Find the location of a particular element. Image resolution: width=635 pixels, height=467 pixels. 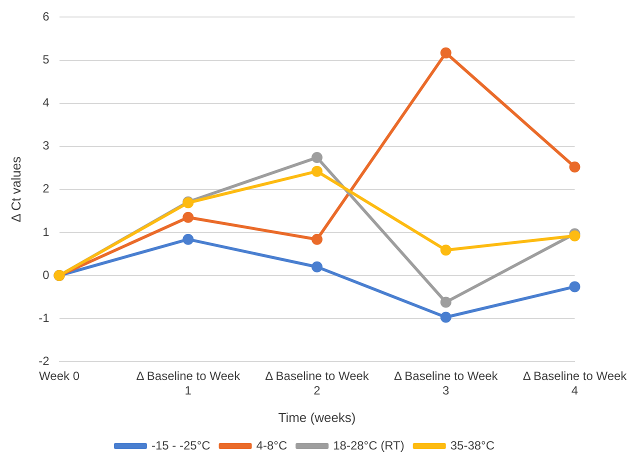

y-tick-label: 5 is located at coordinates (46, 59).